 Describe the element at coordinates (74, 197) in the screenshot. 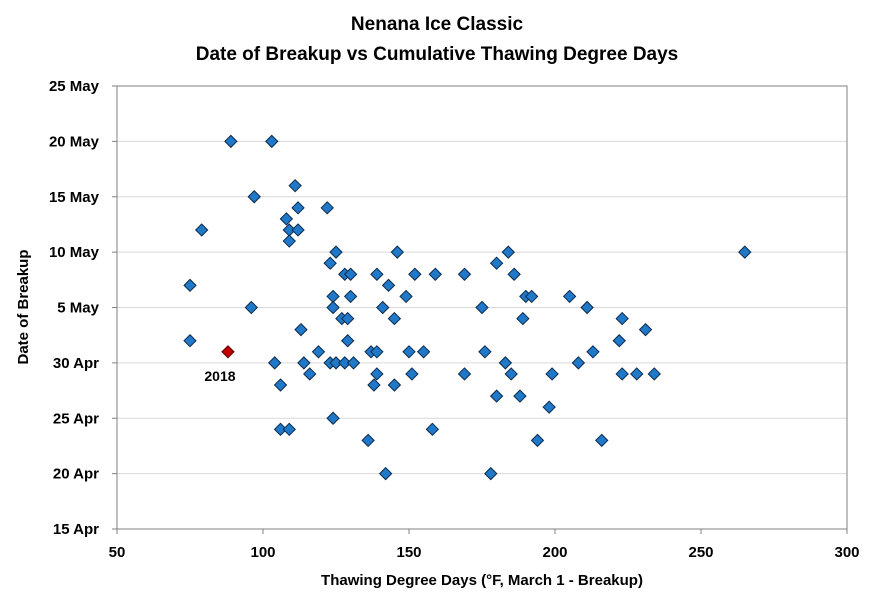

I see `y-tick-label: 15 May` at that location.